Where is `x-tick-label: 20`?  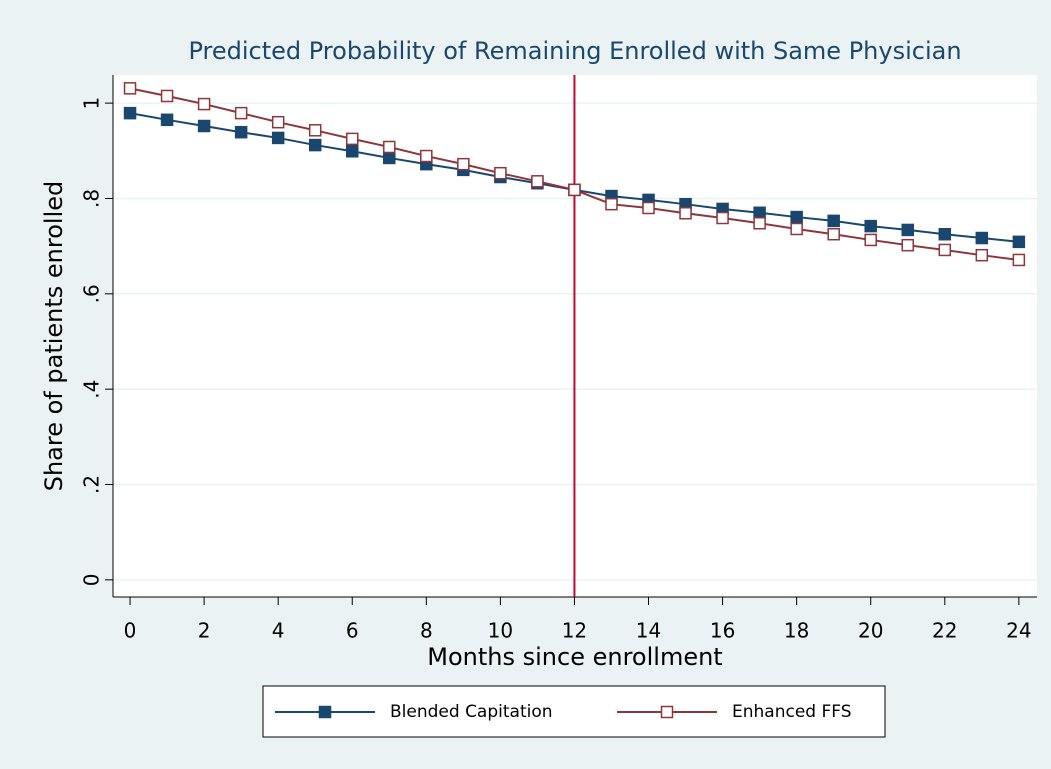
x-tick-label: 20 is located at coordinates (870, 631).